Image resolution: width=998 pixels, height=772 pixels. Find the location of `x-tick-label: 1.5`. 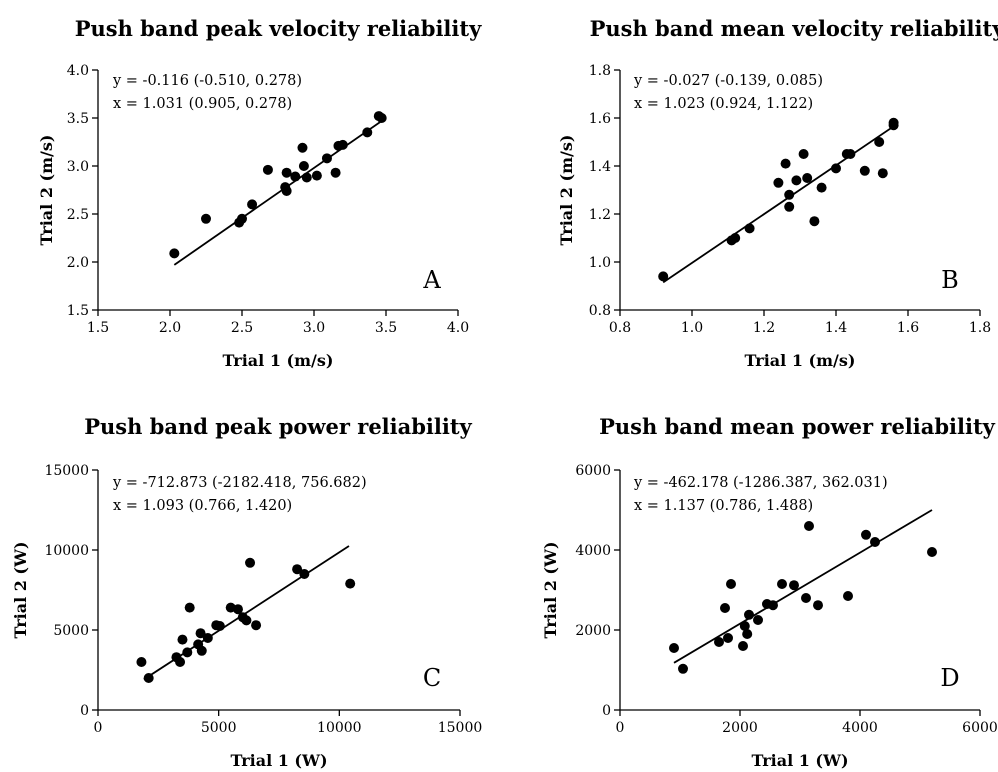

x-tick-label: 1.5 is located at coordinates (98, 328).